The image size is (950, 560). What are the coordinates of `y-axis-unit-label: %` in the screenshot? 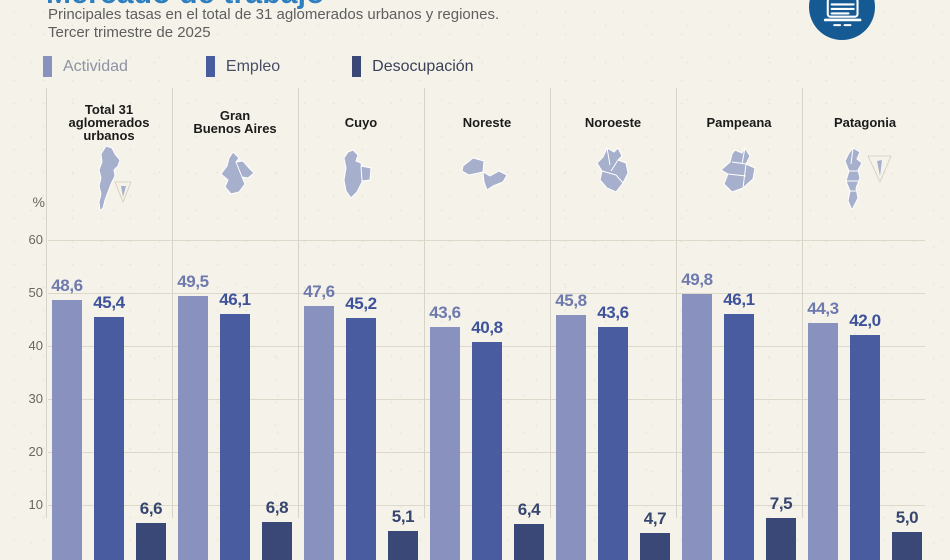 It's located at (35, 202).